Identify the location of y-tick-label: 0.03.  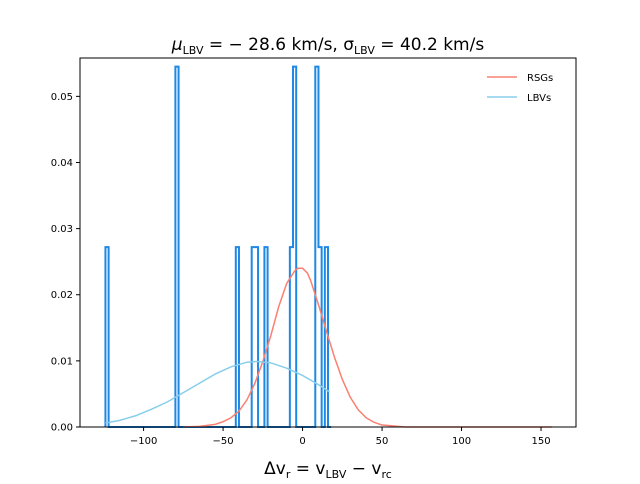
(62, 229).